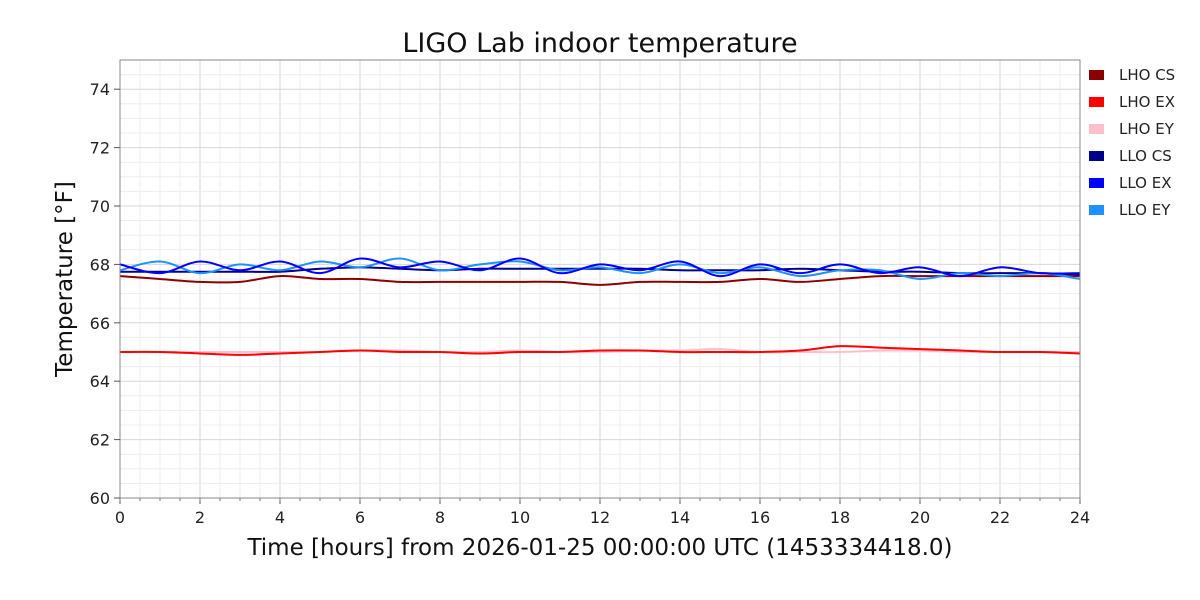 The image size is (1200, 600). I want to click on legend-label-llo-cs: LLO CS, so click(1145, 156).